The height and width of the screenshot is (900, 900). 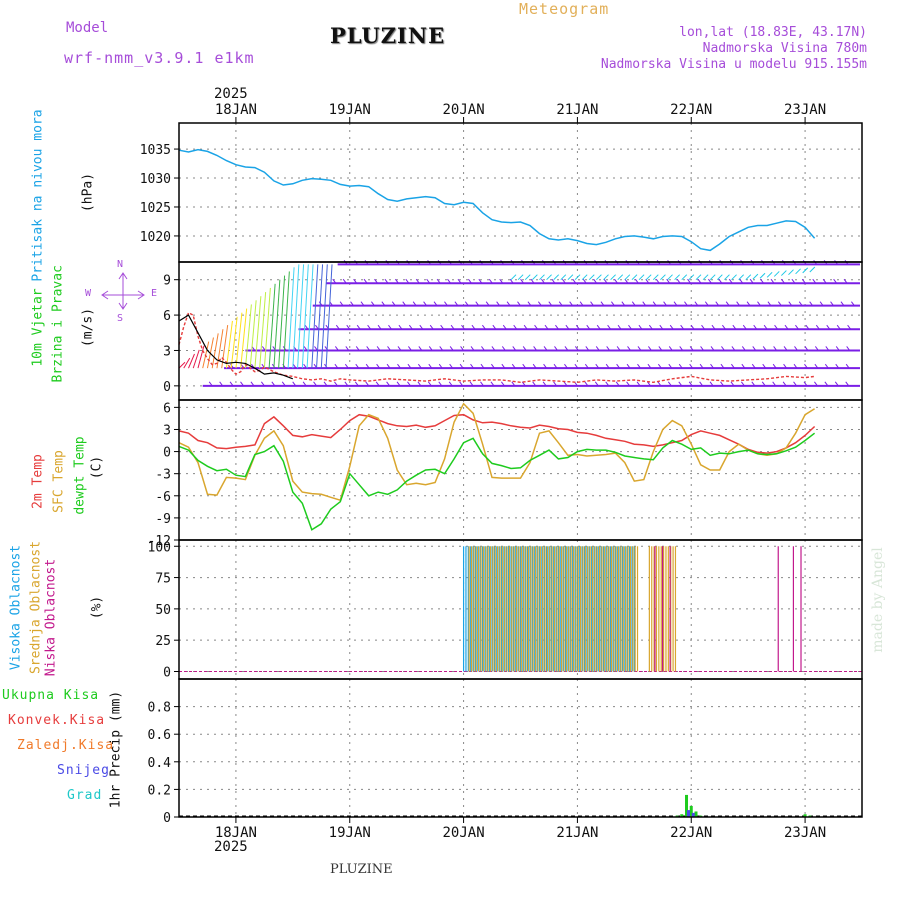 I want to click on precip-legend-total: Ukupna Kisa, so click(x=51, y=695).